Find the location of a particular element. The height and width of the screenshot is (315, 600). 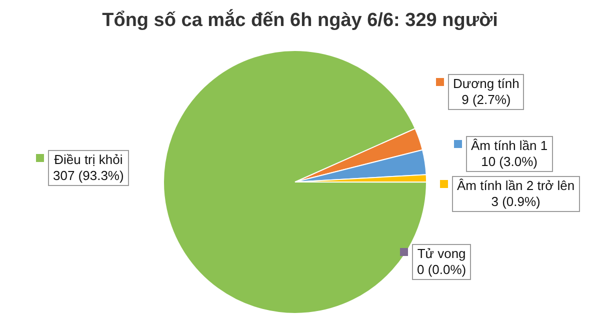

text: 0 (0.0%) is located at coordinates (441, 269).